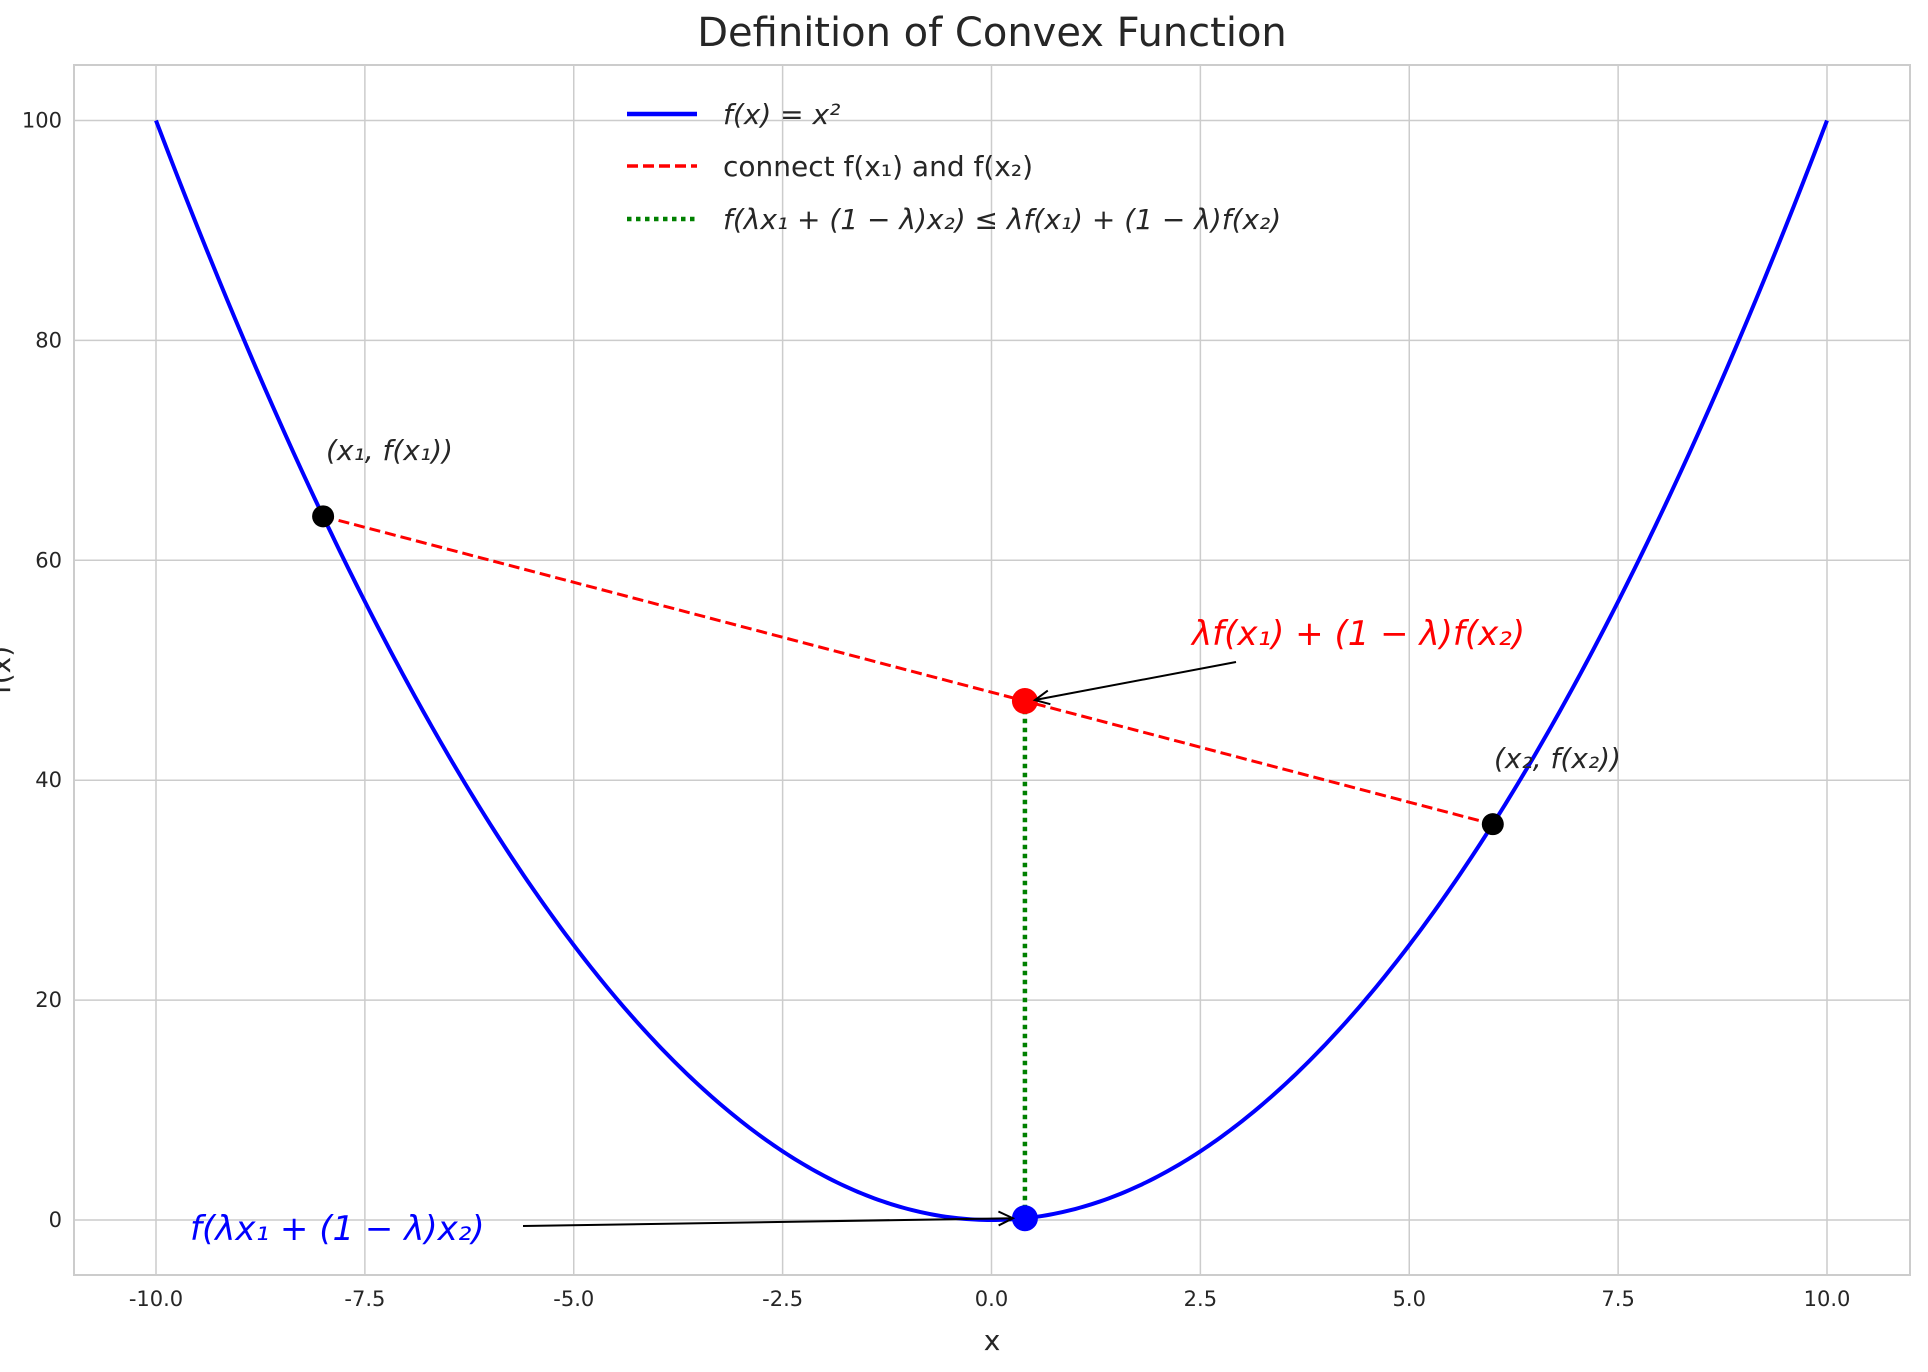 This screenshot has height=1372, width=1928. What do you see at coordinates (8, 670) in the screenshot?
I see `y-axis-label: f(x)` at bounding box center [8, 670].